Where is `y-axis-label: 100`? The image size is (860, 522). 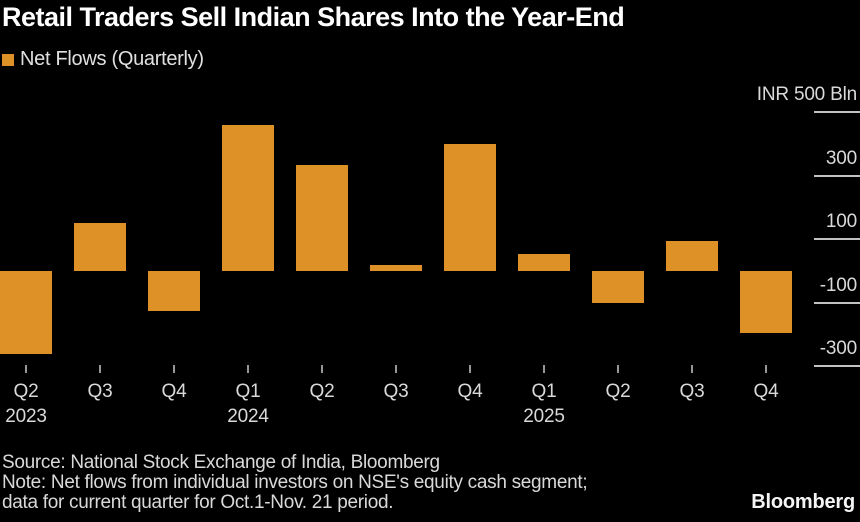 y-axis-label: 100 is located at coordinates (841, 222).